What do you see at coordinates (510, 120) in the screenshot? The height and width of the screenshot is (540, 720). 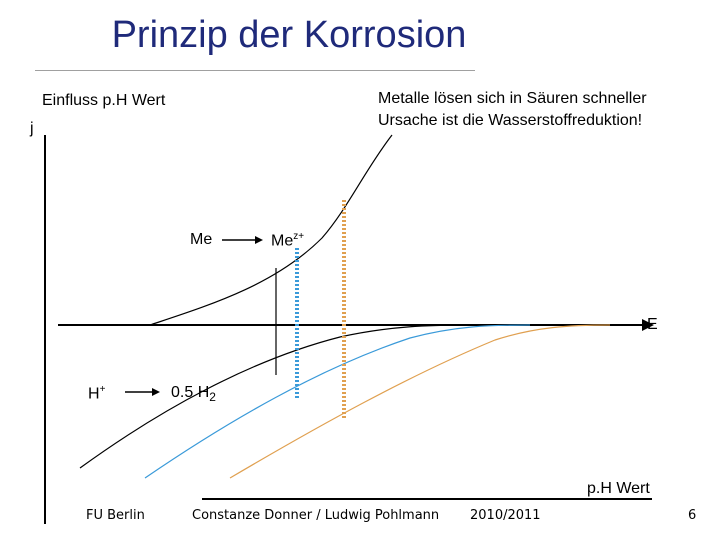 I see `annotation-line-2: Ursache ist die Wasserstoffreduktion!` at bounding box center [510, 120].